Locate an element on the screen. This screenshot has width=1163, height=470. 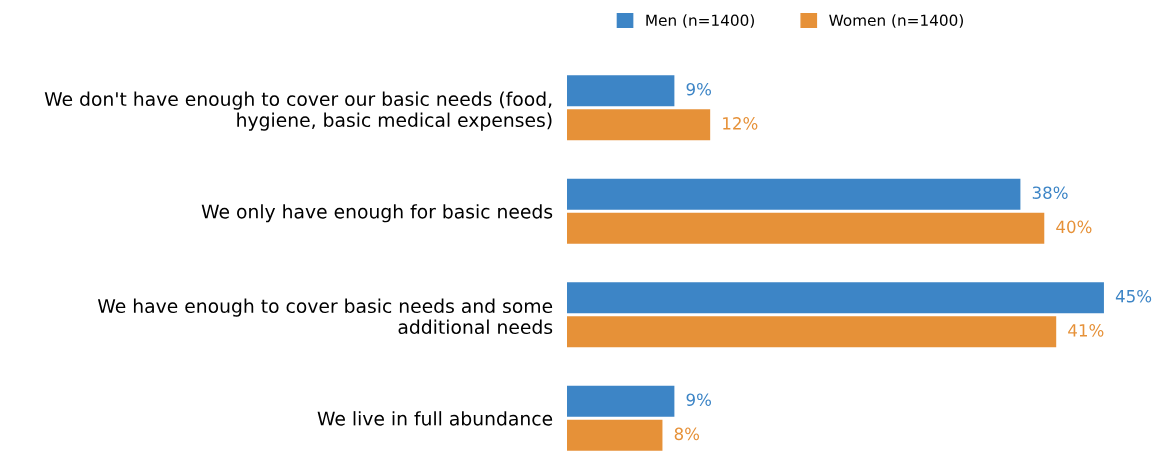
data-label: 38% is located at coordinates (1050, 193).